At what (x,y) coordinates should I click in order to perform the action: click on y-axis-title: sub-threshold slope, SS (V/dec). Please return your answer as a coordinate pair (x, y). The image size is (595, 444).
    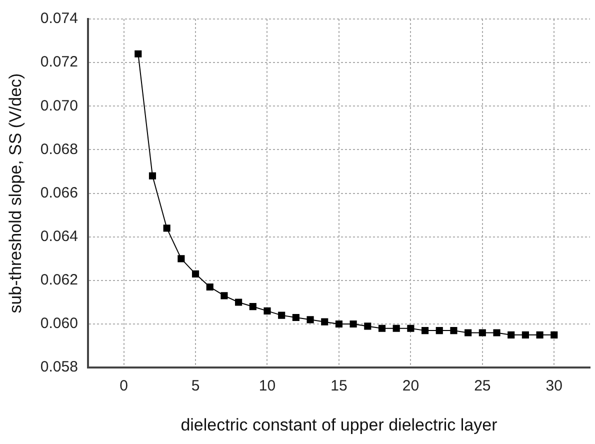
    Looking at the image, I should click on (15, 193).